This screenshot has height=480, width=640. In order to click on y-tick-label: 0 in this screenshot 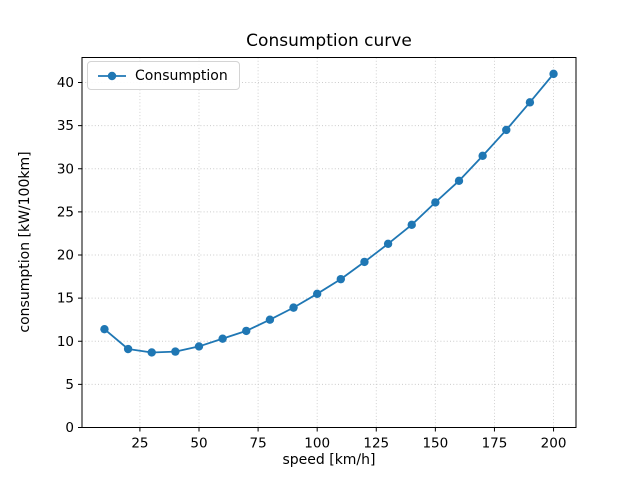, I will do `click(69, 428)`.